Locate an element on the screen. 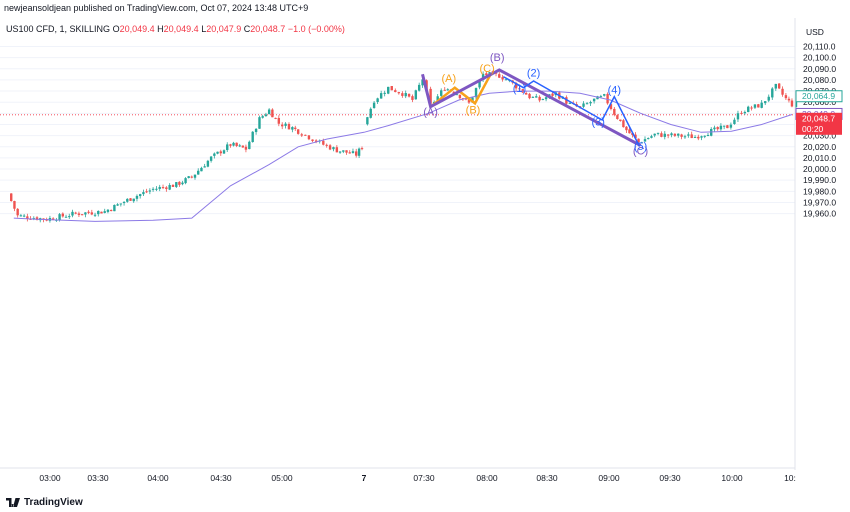 This screenshot has height=512, width=850. blue-wave-line is located at coordinates (571, 110).